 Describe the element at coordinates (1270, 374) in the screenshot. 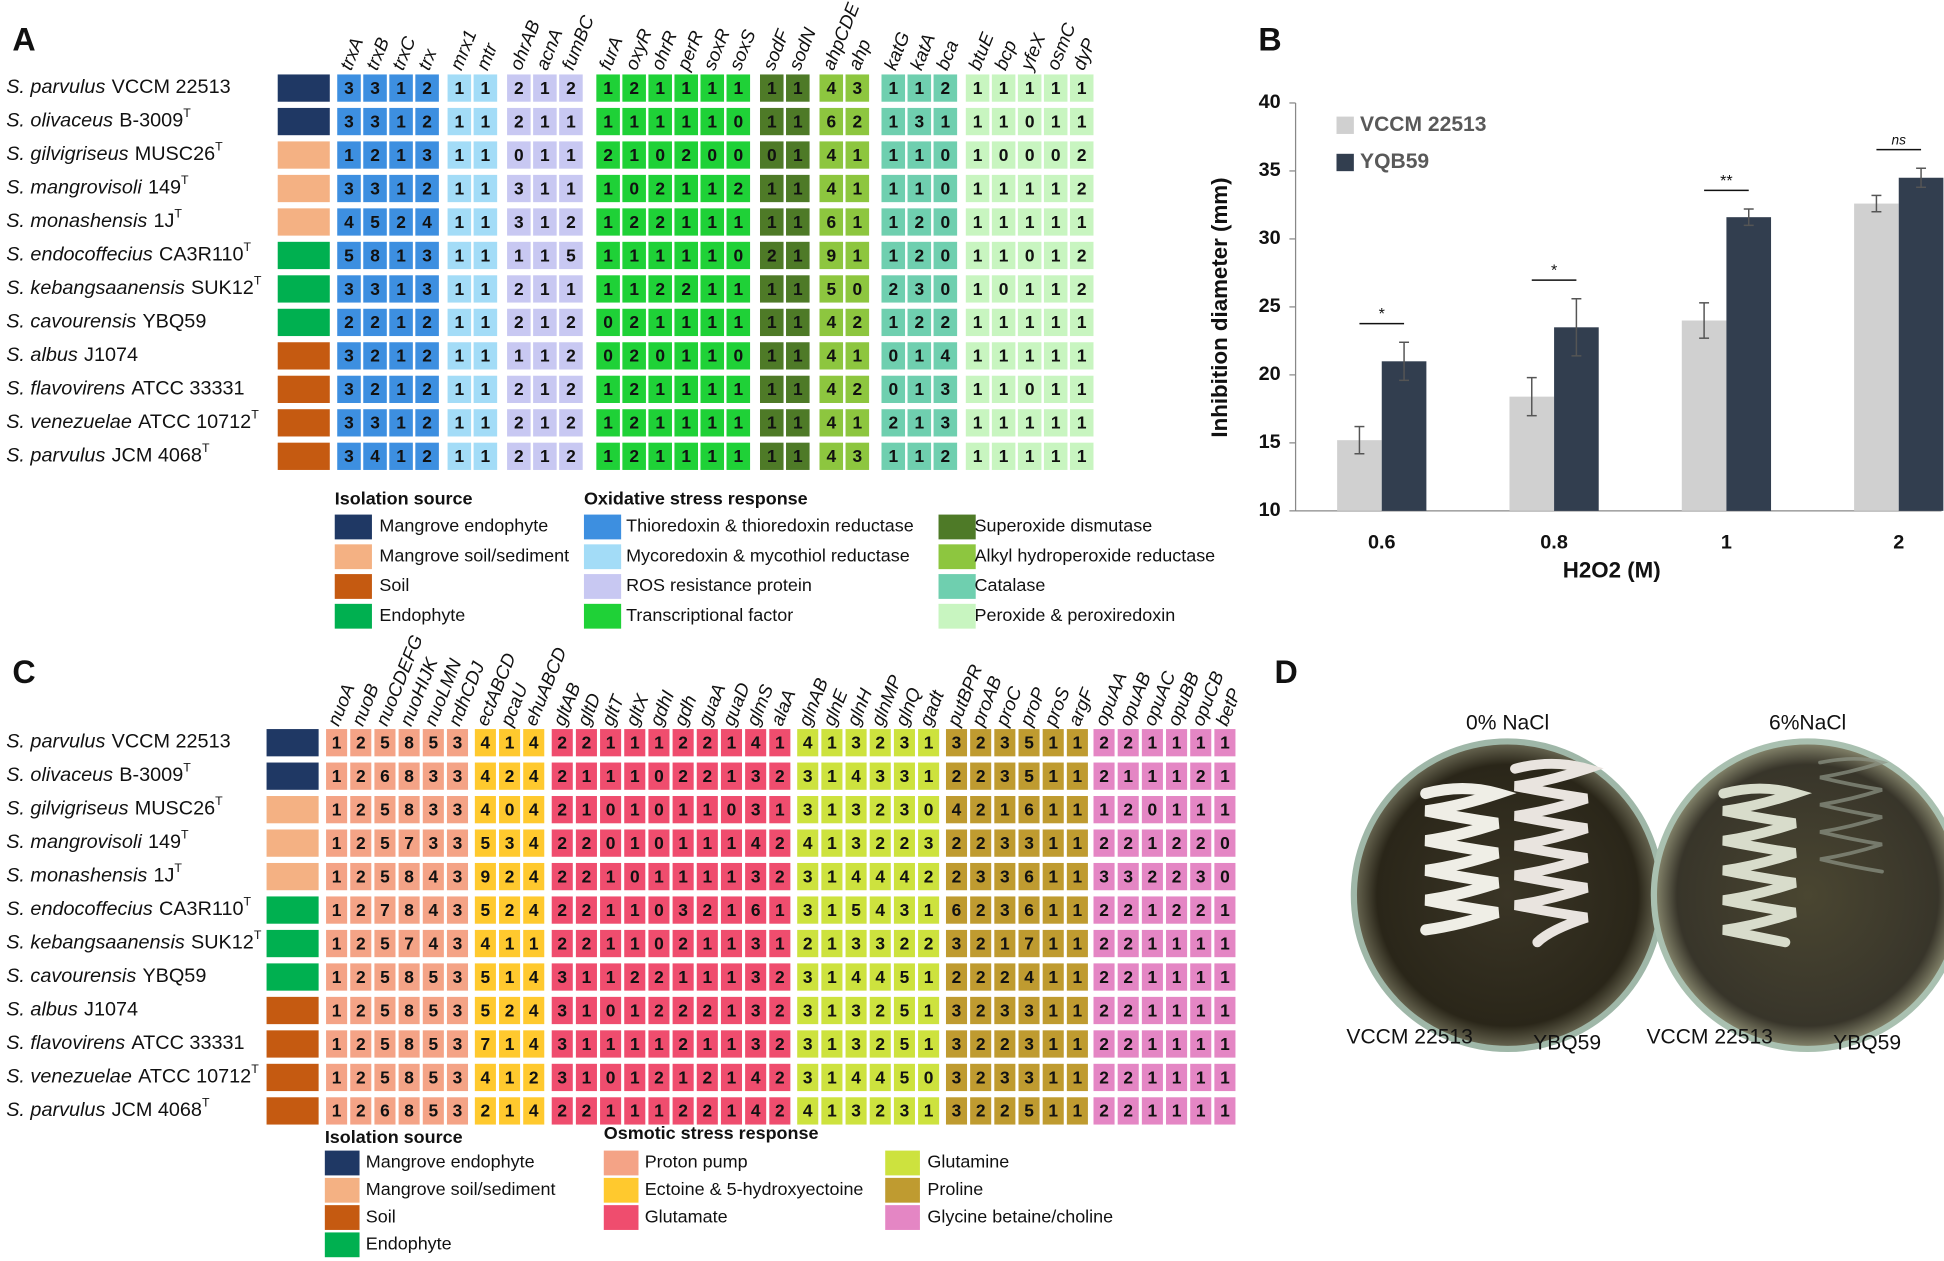

I see `y-tick-label: 20` at that location.